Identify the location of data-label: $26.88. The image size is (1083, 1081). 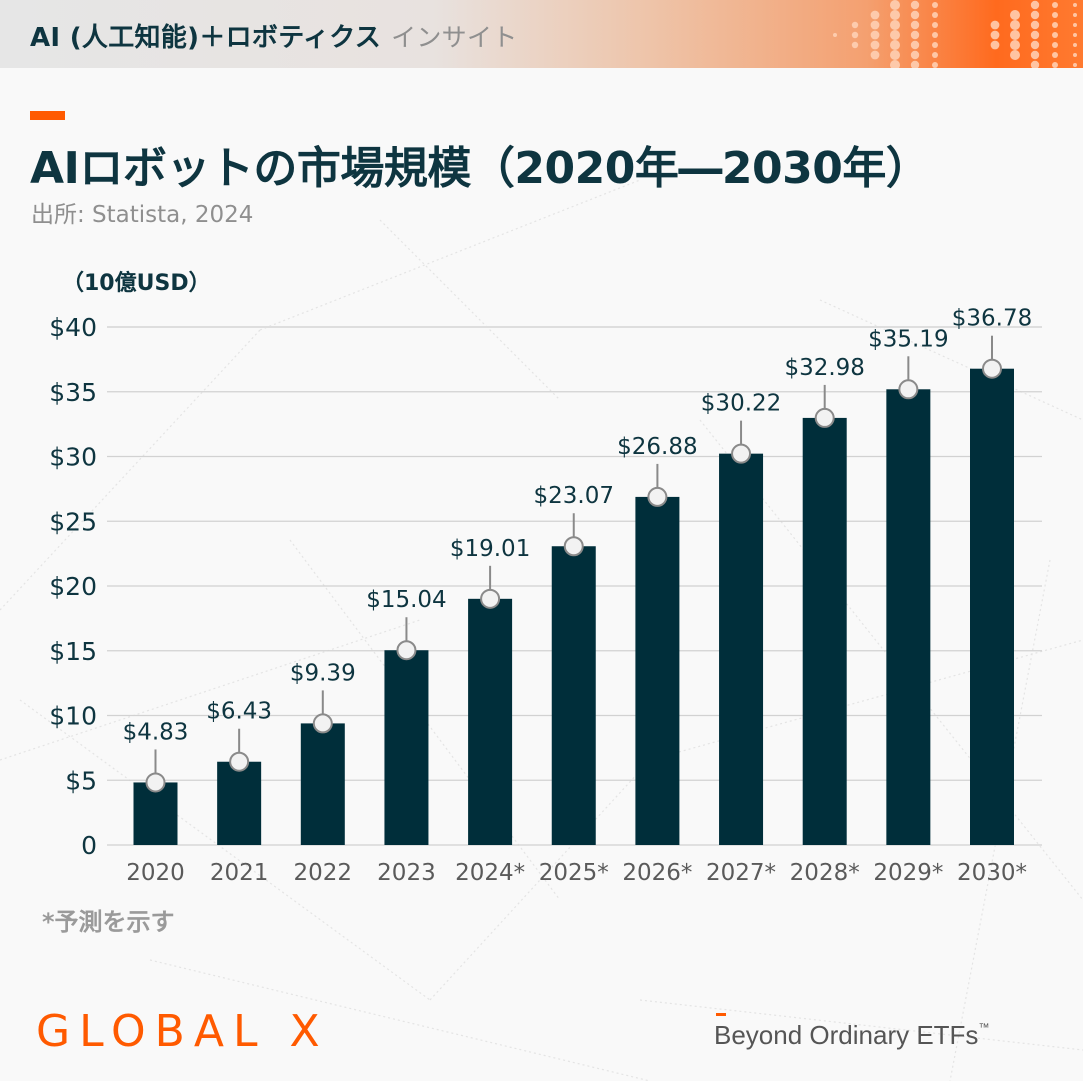
(657, 447).